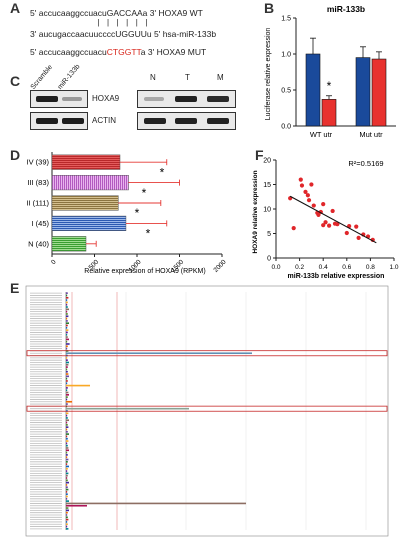 This screenshot has height=540, width=400. I want to click on chart-d-y-tick-label: N (40), so click(38, 243).